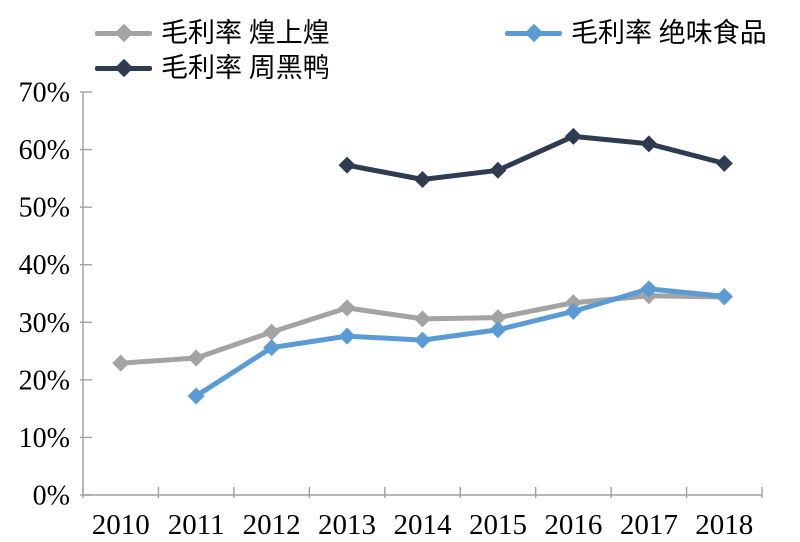 This screenshot has height=542, width=800. Describe the element at coordinates (498, 525) in the screenshot. I see `x-tick-label: 2015` at that location.